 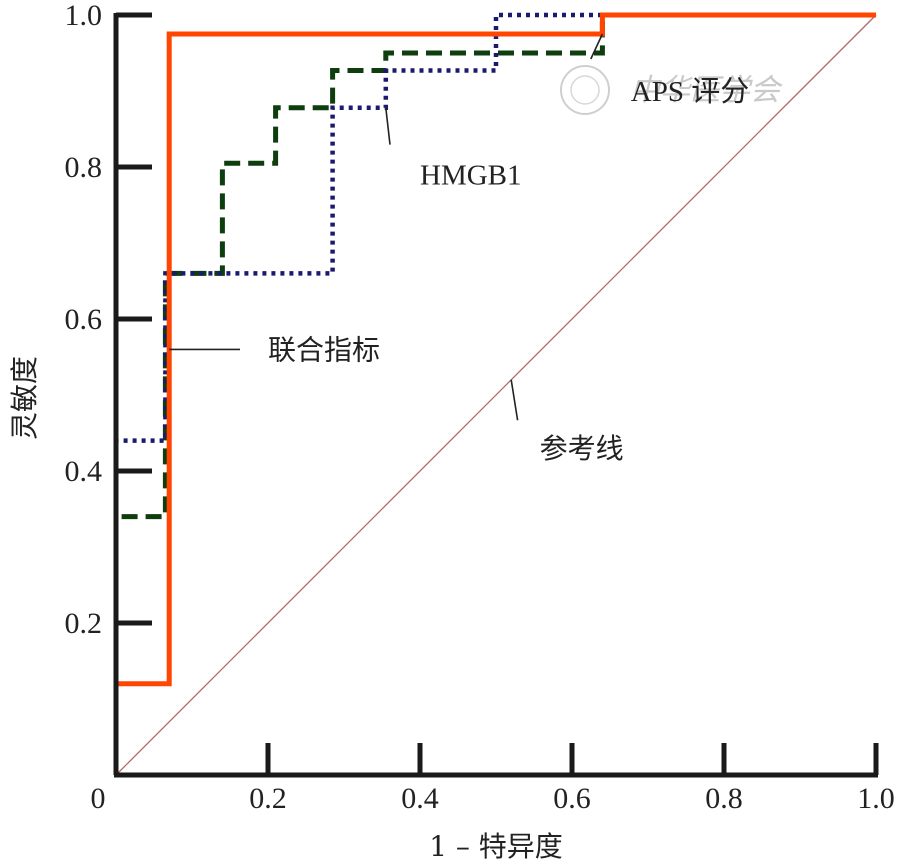 What do you see at coordinates (84, 623) in the screenshot?
I see `y-tick-label-1: 0.2` at bounding box center [84, 623].